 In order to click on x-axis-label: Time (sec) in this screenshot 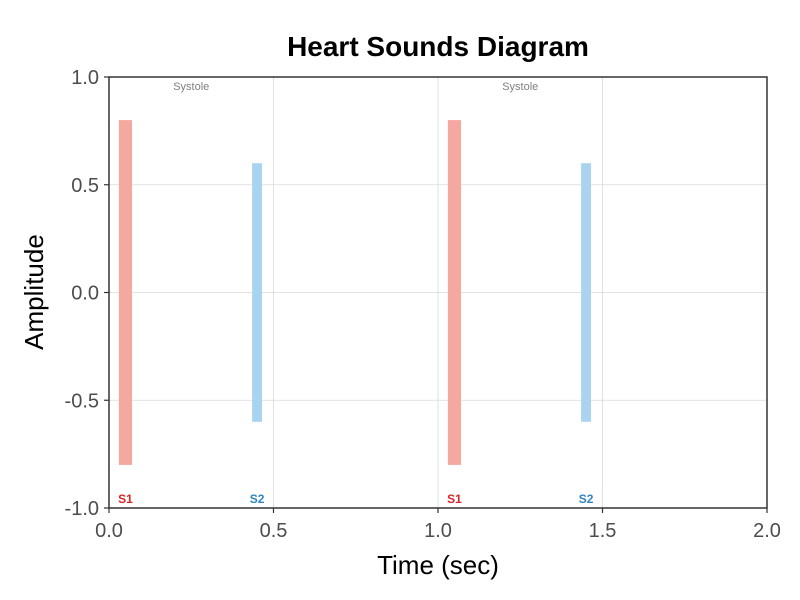, I will do `click(438, 565)`.